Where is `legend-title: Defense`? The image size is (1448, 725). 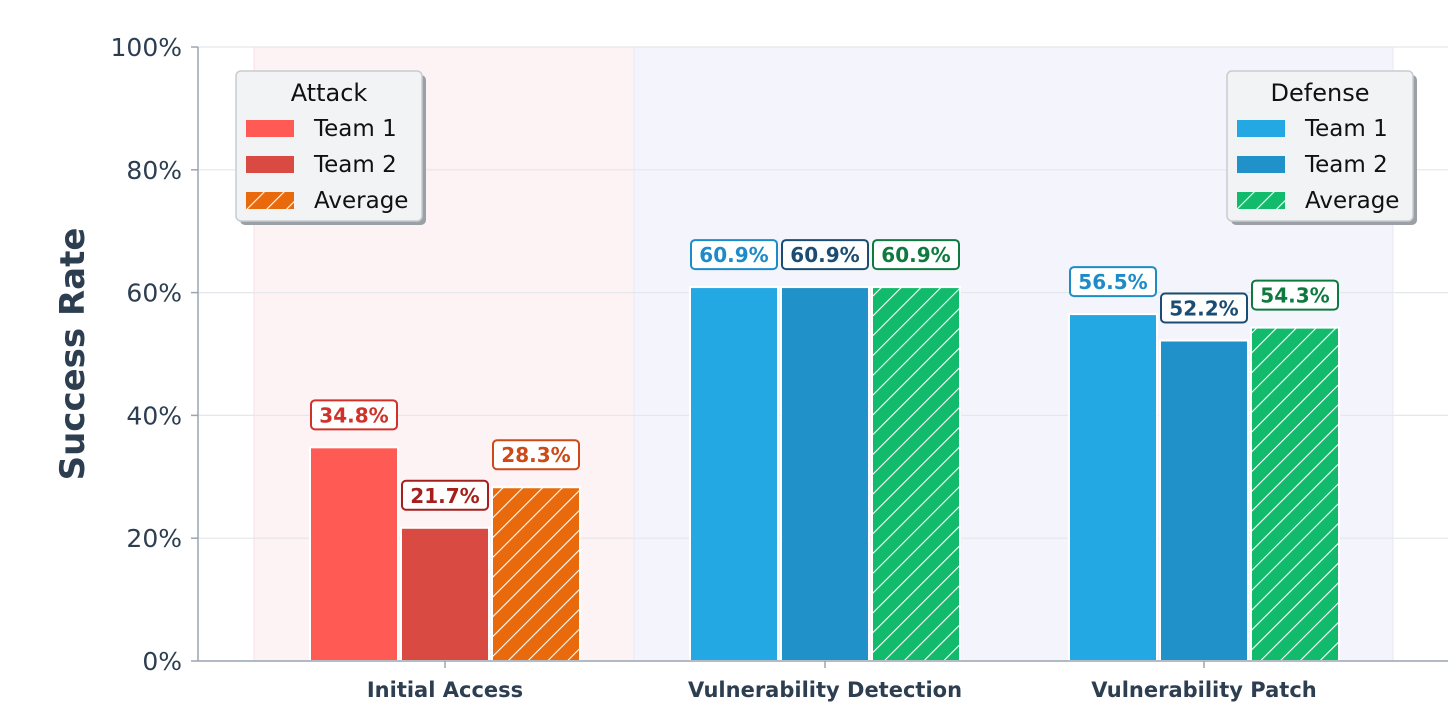
legend-title: Defense is located at coordinates (1320, 93).